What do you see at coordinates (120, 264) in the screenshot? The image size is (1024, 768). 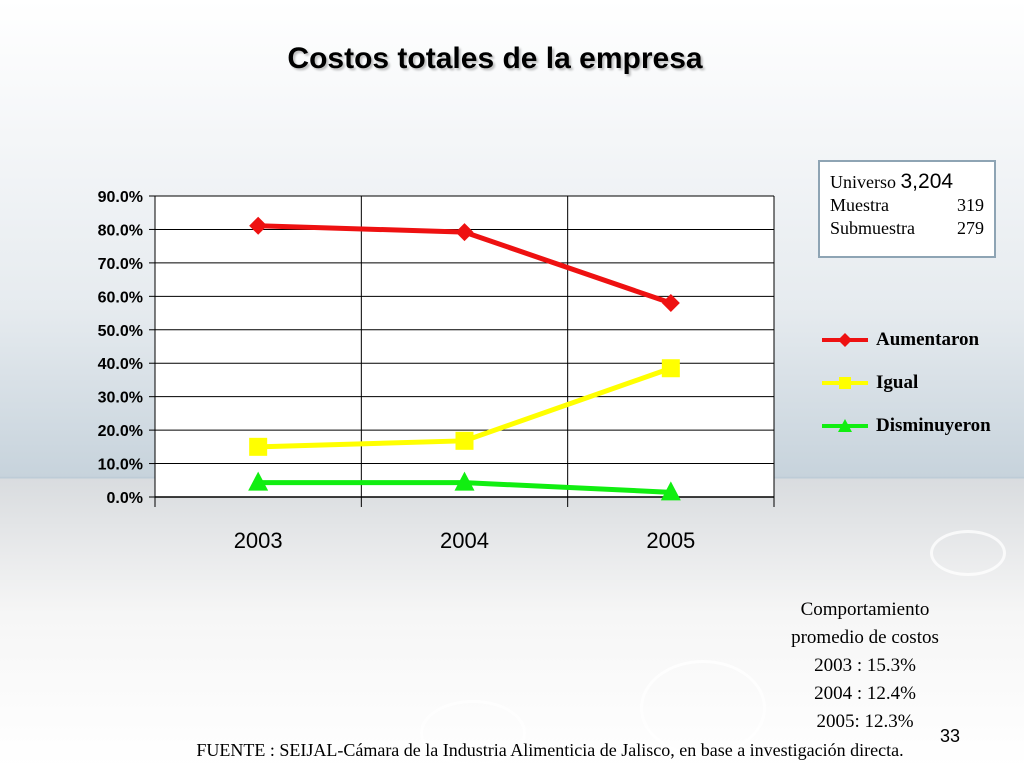 I see `y-tick-label: 70.0%` at bounding box center [120, 264].